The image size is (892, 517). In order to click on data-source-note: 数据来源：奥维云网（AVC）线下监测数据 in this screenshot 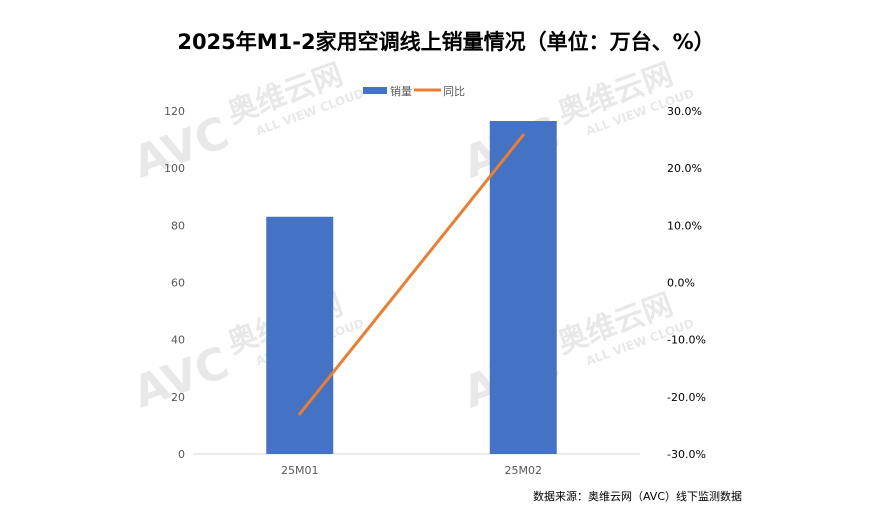, I will do `click(637, 496)`.